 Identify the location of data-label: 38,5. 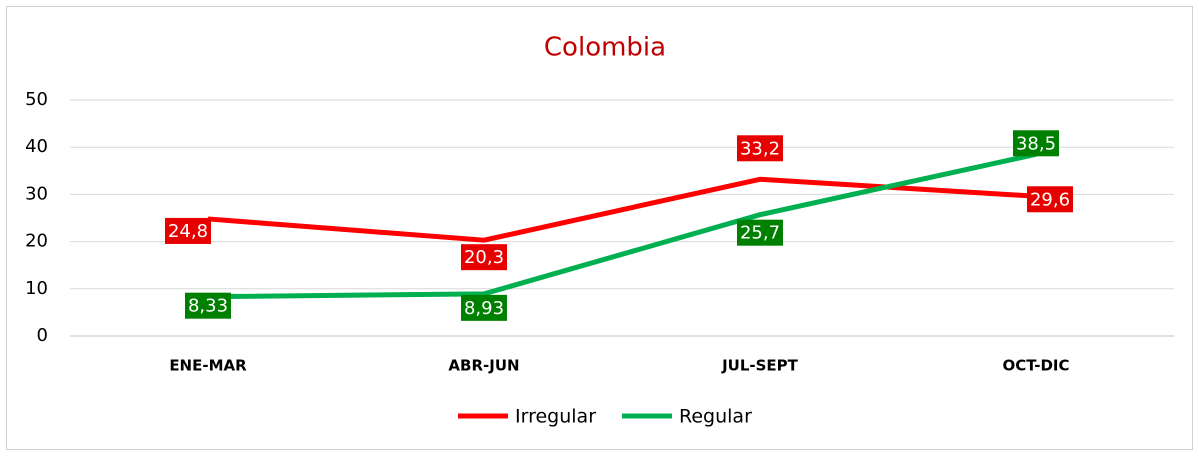
(1036, 143).